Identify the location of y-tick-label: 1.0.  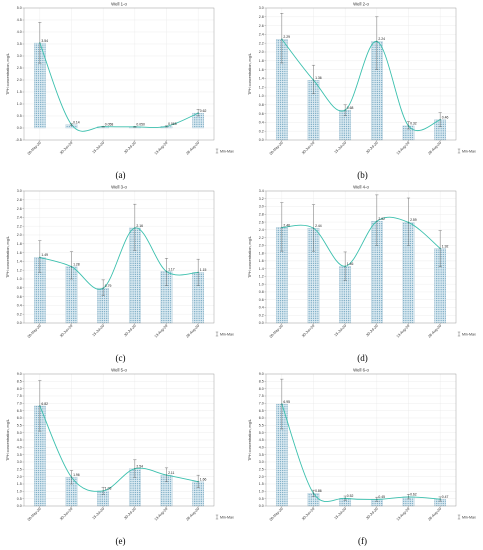
(19, 279).